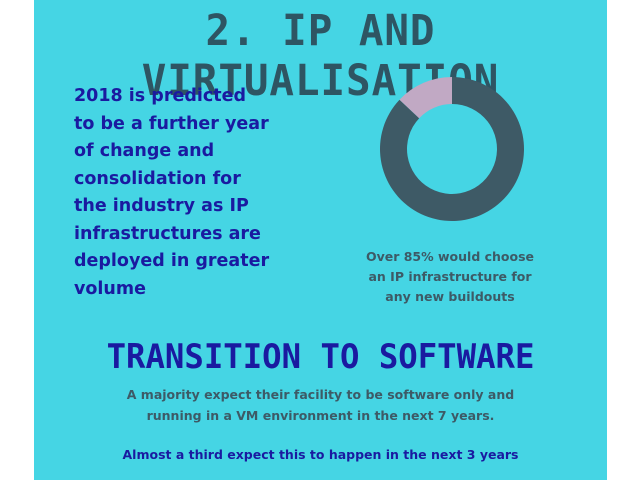 The height and width of the screenshot is (480, 640). What do you see at coordinates (157, 178) in the screenshot?
I see `intro-line: consolidation for` at bounding box center [157, 178].